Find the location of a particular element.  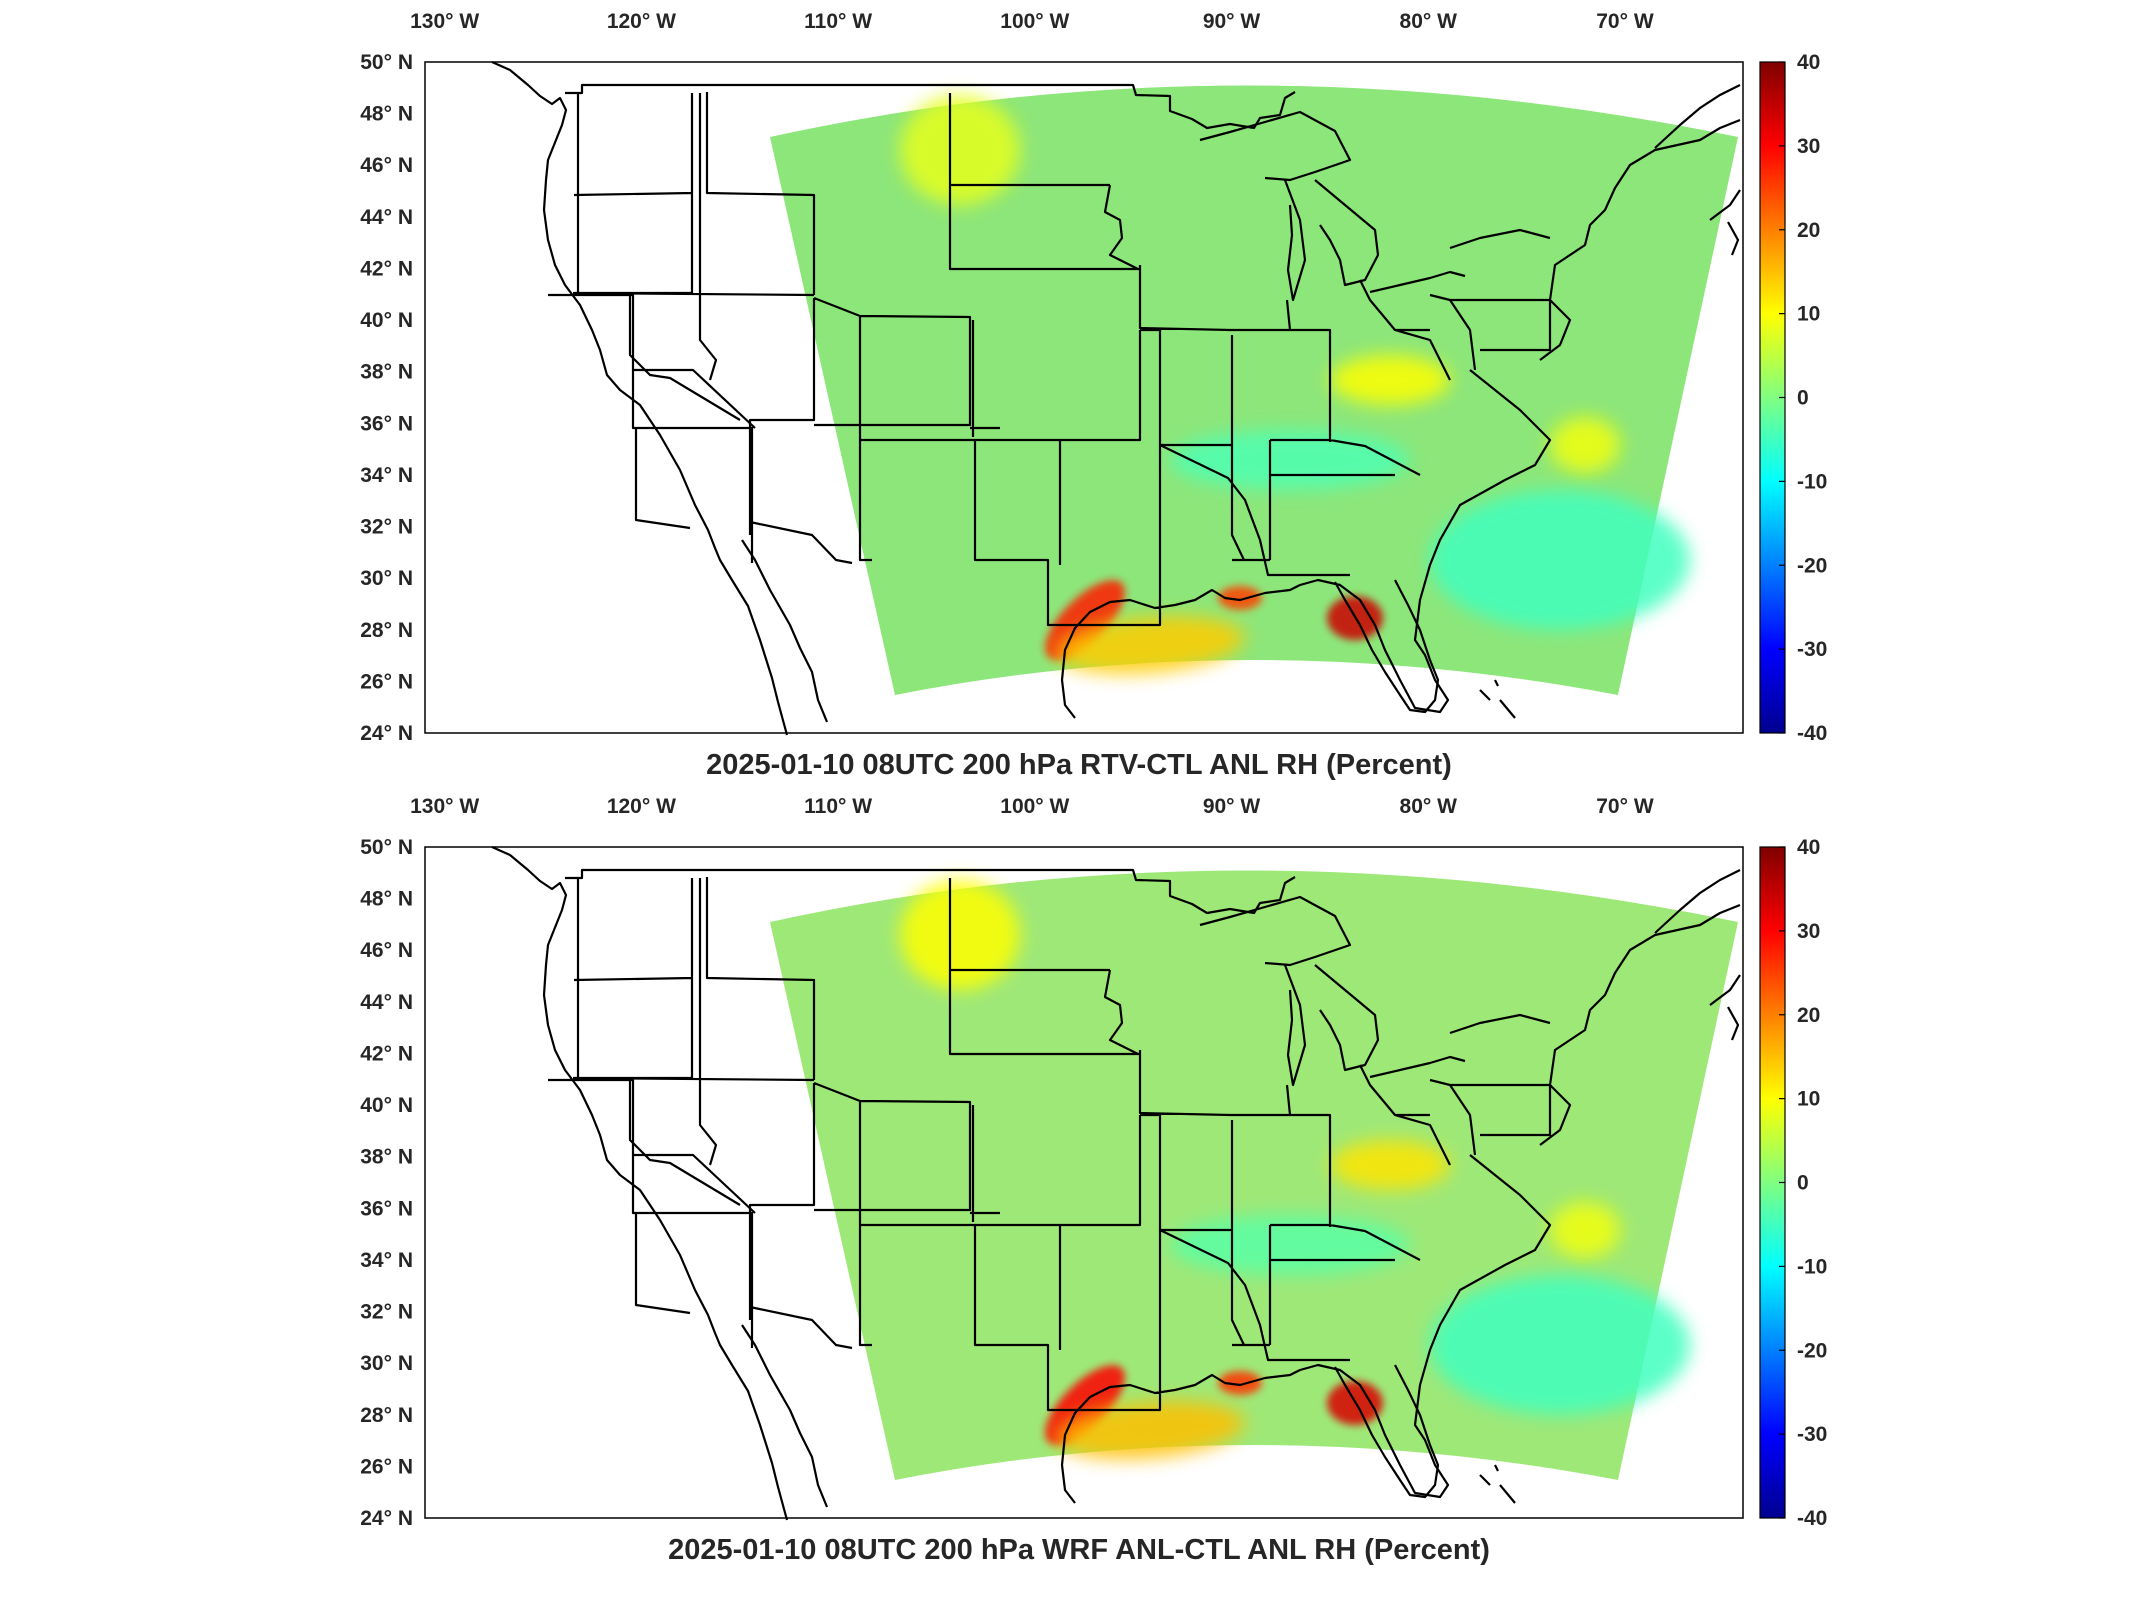

lat-tick-label: 46° N is located at coordinates (386, 950).